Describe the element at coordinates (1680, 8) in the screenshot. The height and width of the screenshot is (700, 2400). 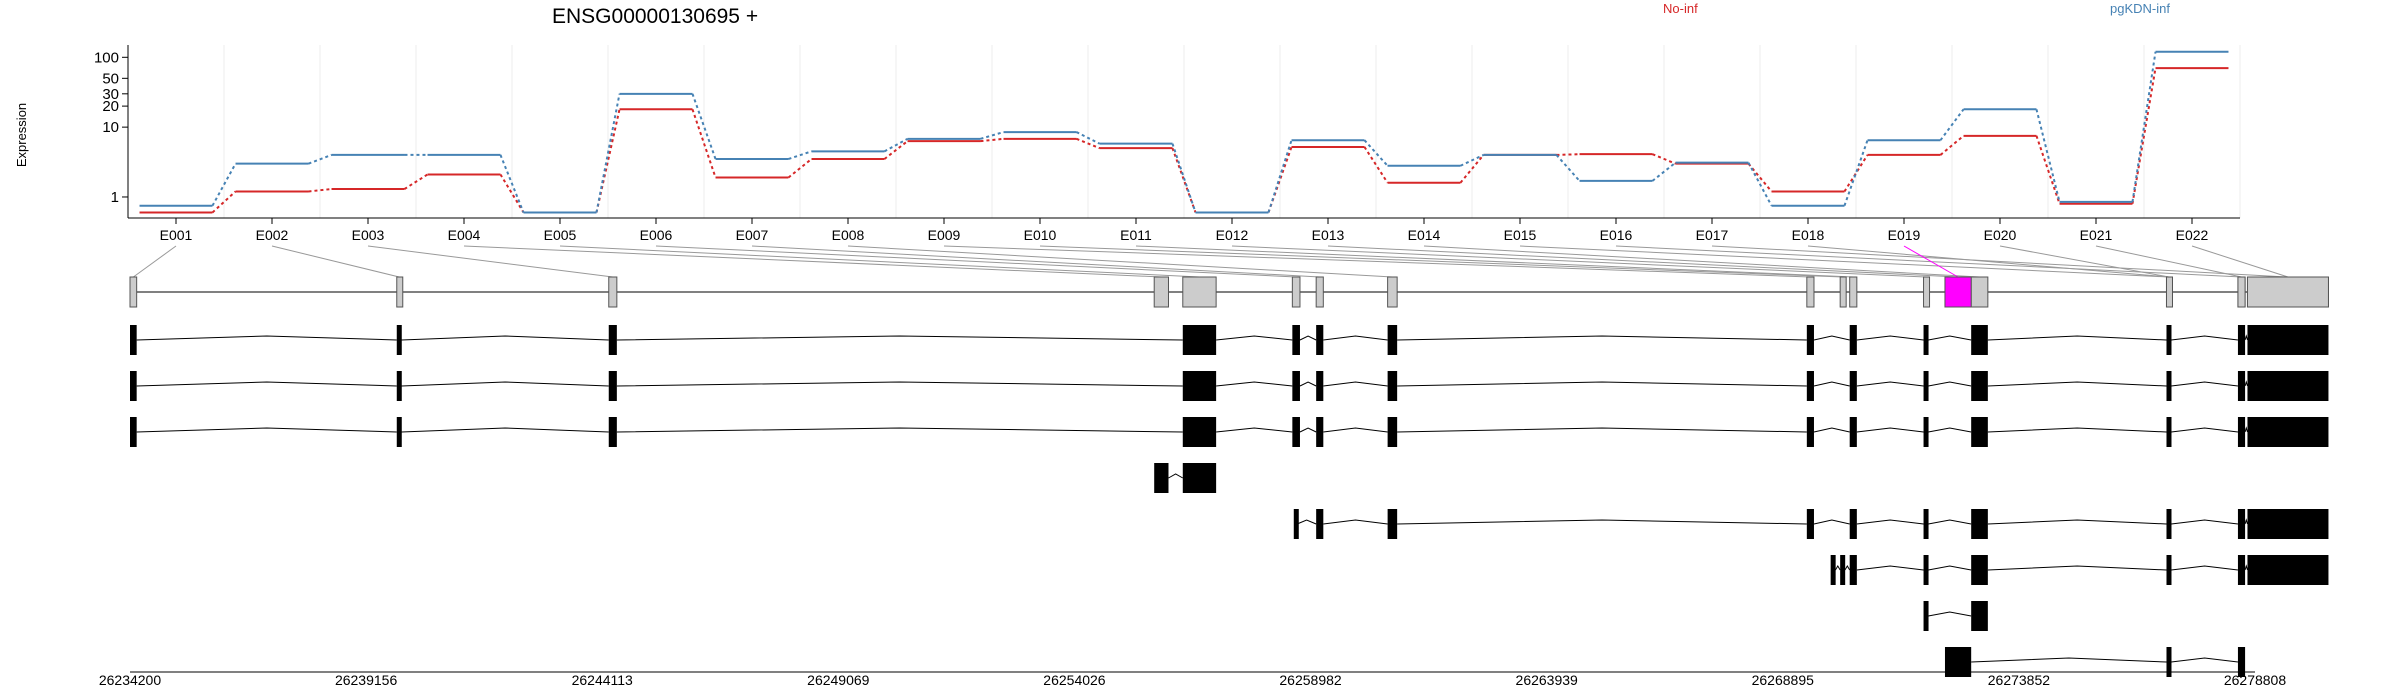
I see `legend-entry-no-inf: No-inf` at that location.